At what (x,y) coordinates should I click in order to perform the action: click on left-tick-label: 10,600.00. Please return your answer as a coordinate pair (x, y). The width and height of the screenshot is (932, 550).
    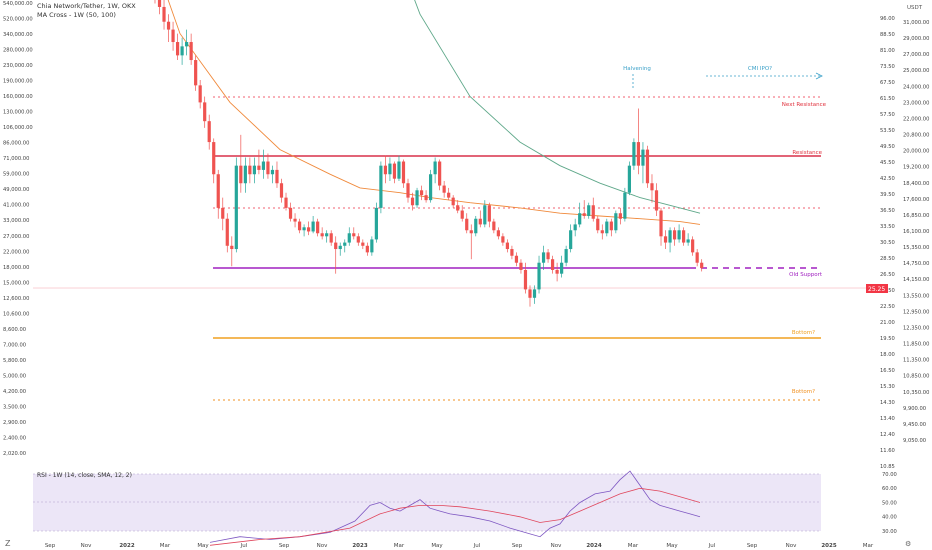
    Looking at the image, I should click on (16, 314).